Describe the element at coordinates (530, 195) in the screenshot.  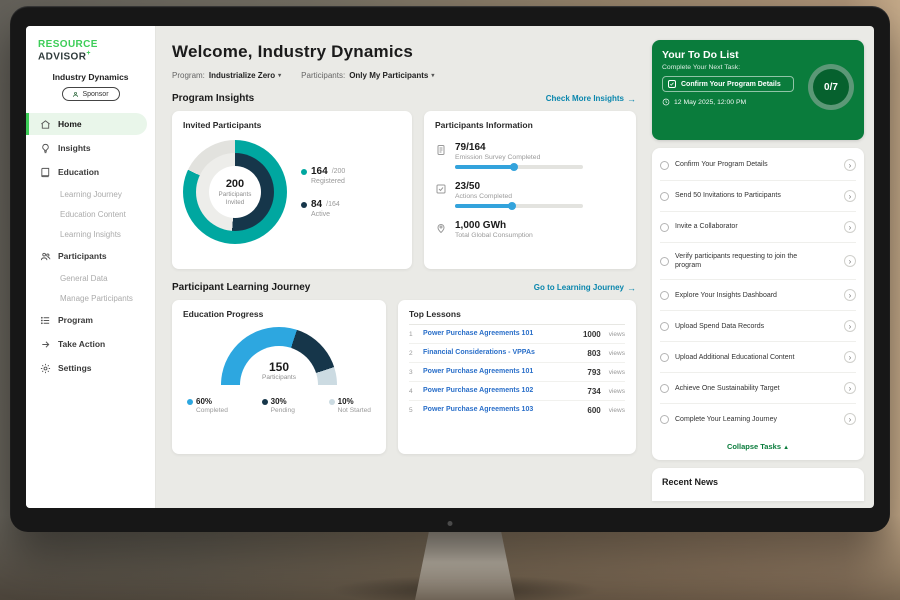
I see `info-row-actions: 23/50 Actions Completed` at that location.